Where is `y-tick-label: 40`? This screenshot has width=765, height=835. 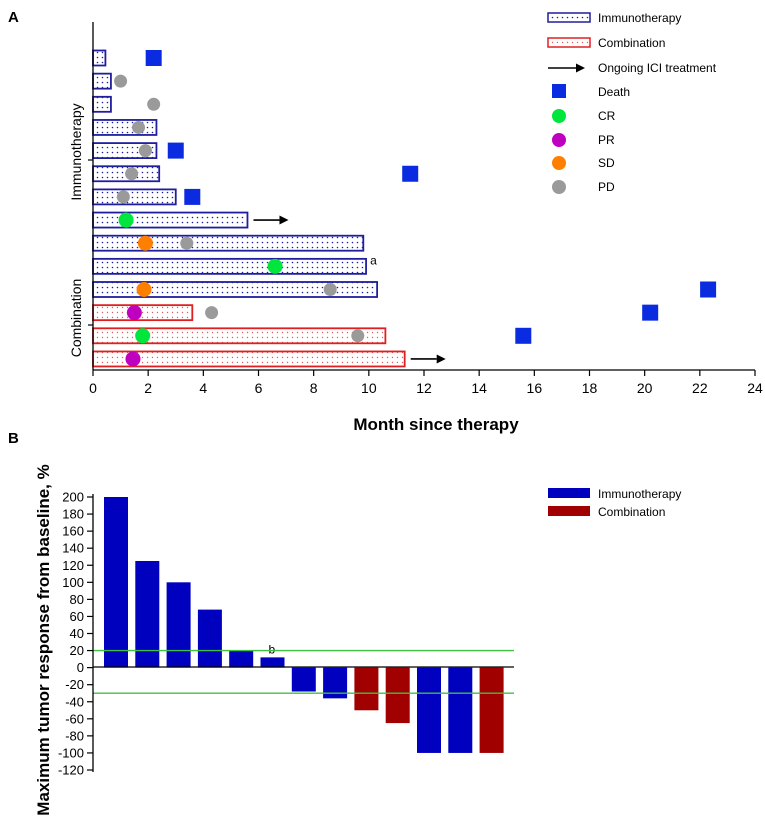
y-tick-label: 40 is located at coordinates (77, 633).